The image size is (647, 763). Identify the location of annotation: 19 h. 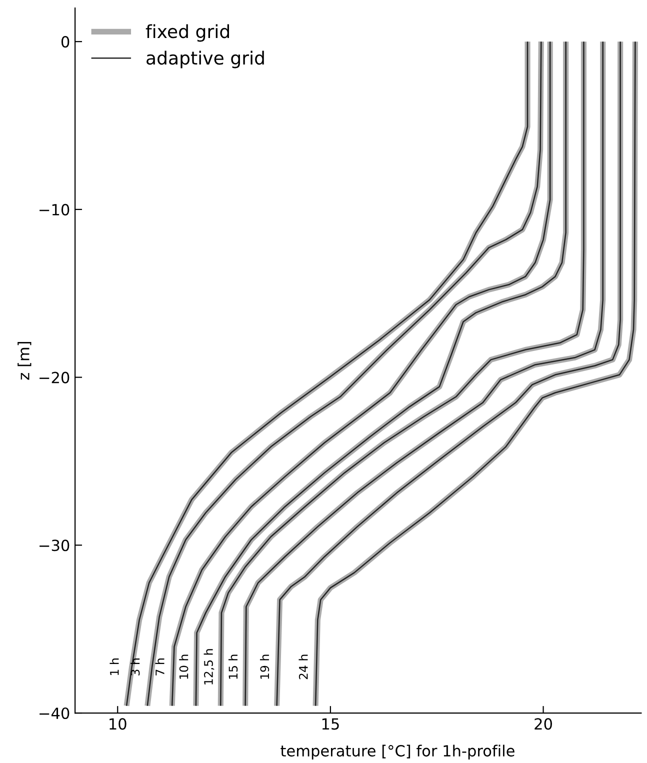
(265, 666).